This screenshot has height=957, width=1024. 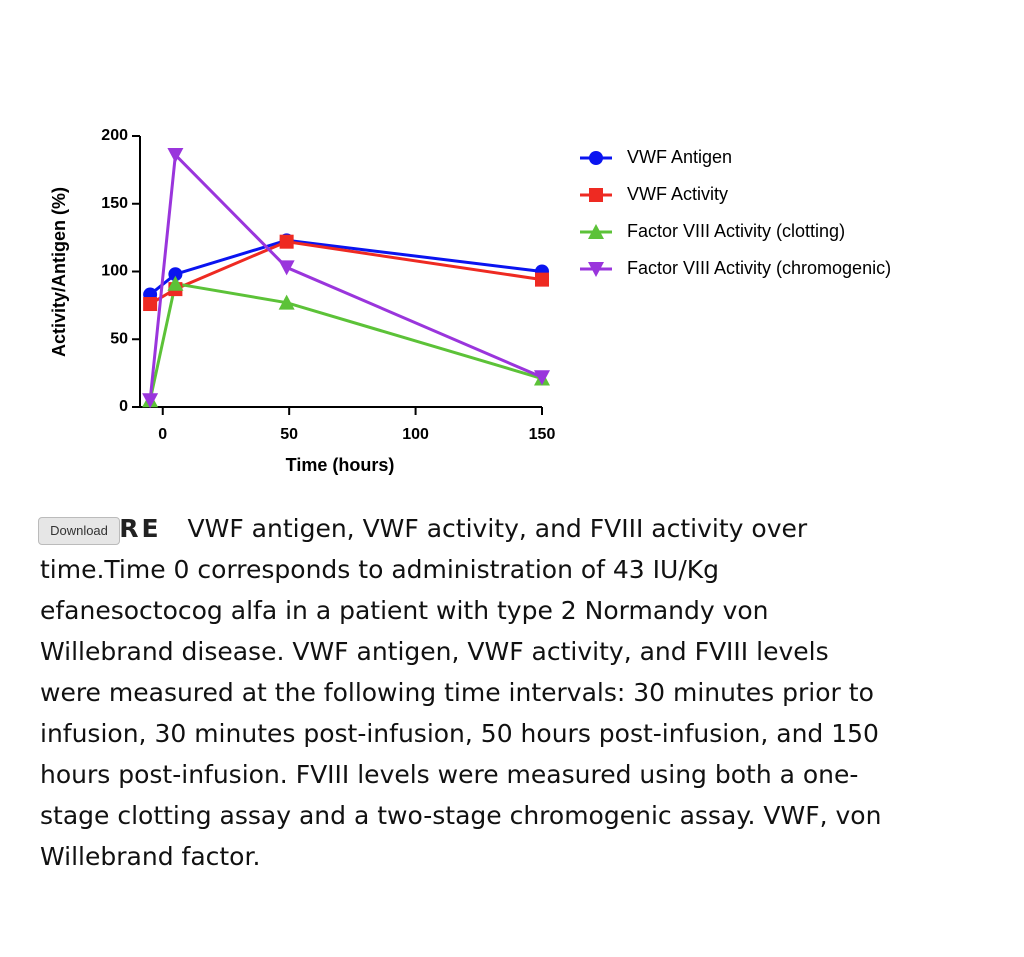 I want to click on y-tick-label: 50, so click(x=119, y=338).